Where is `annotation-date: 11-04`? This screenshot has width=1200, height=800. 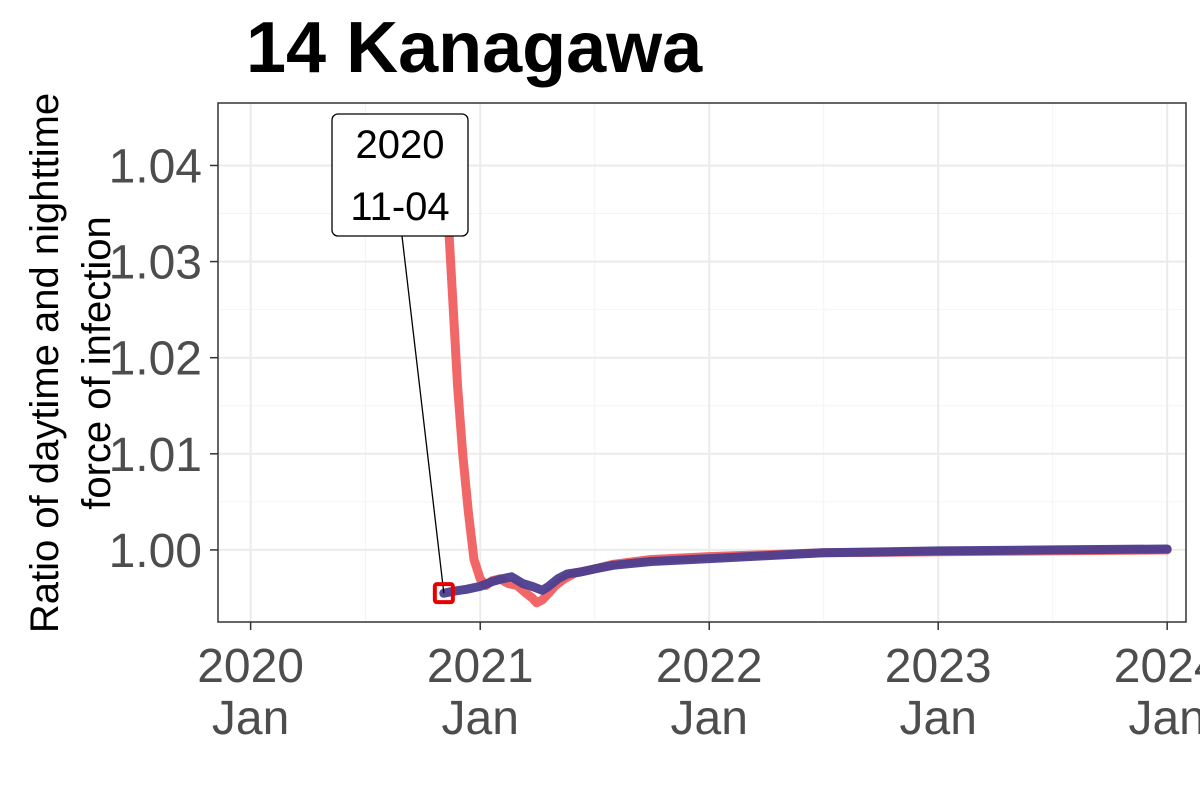 annotation-date: 11-04 is located at coordinates (399, 207).